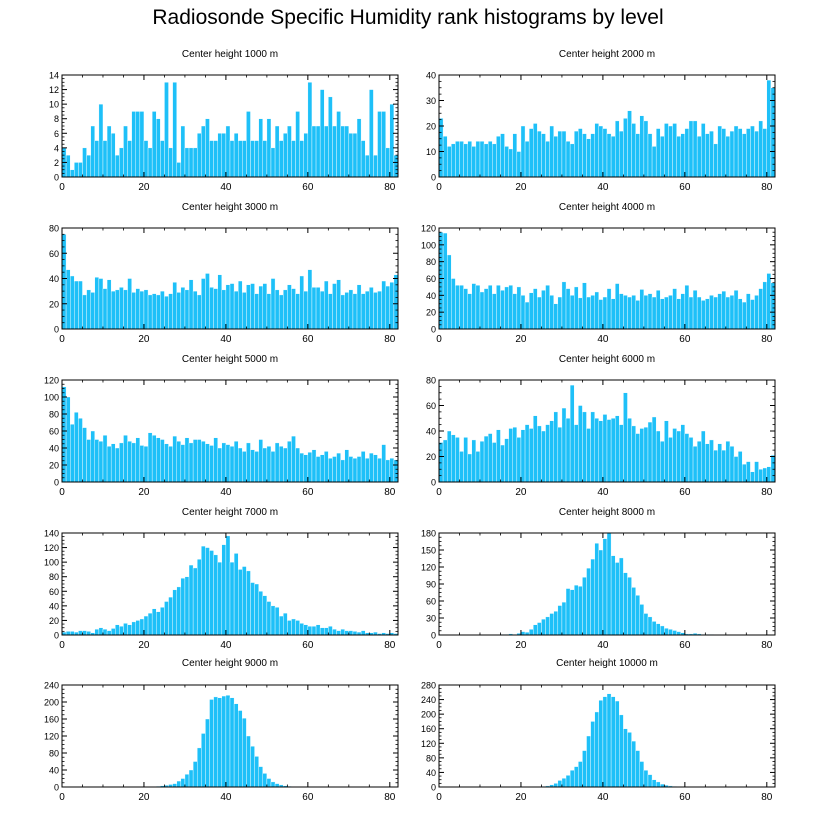 This screenshot has height=824, width=816. I want to click on panel-title: Center height 2000 m, so click(607, 54).